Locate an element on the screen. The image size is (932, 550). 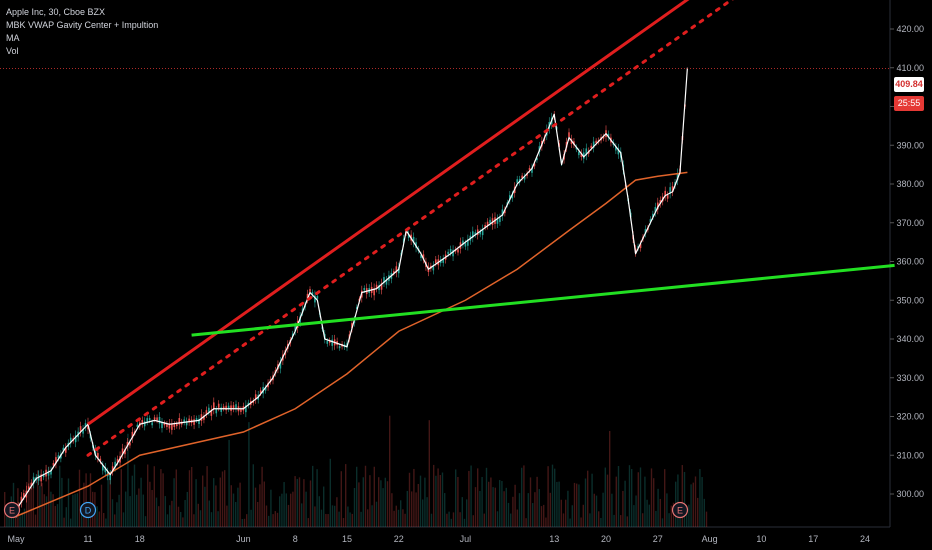
y-tick-label: 390.00 is located at coordinates (910, 145).